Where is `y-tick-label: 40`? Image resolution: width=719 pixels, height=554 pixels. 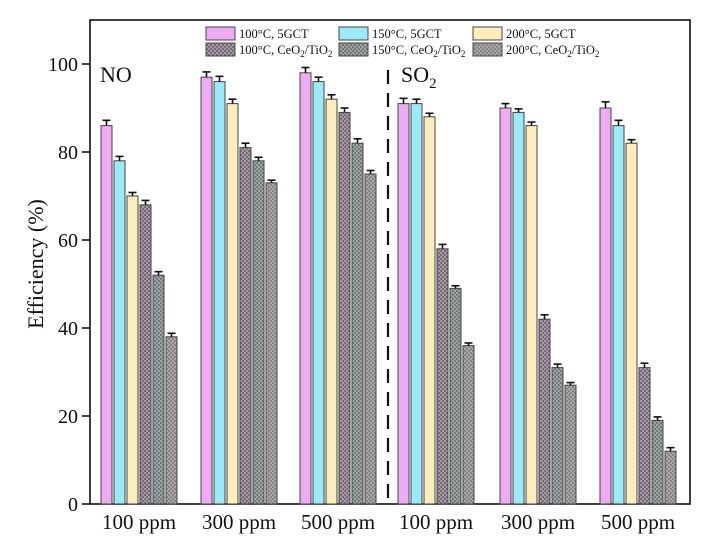
y-tick-label: 40 is located at coordinates (68, 329).